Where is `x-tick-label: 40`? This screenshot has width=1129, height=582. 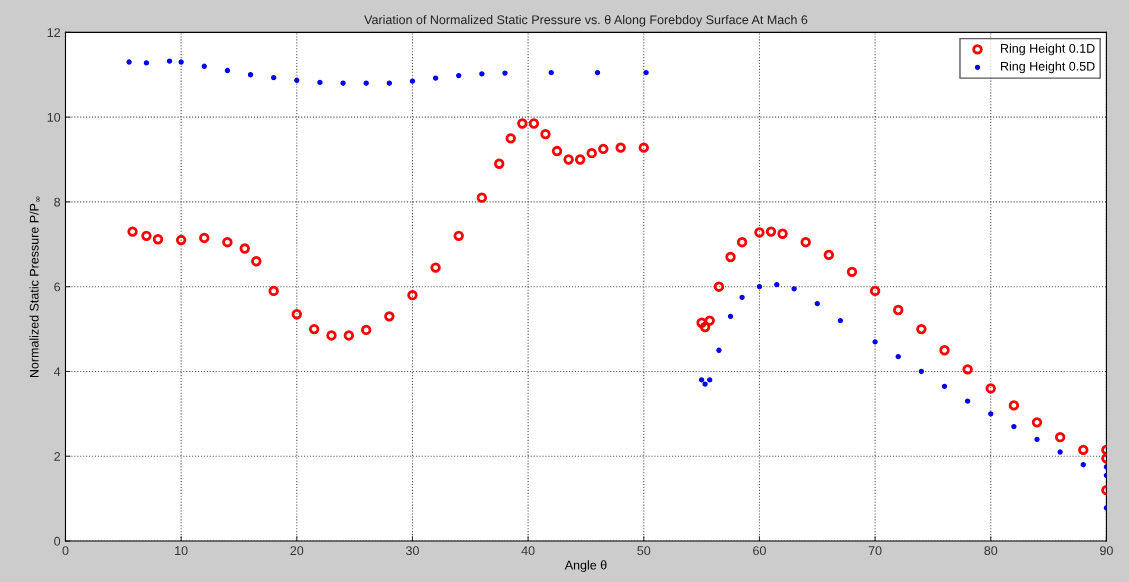 x-tick-label: 40 is located at coordinates (528, 551).